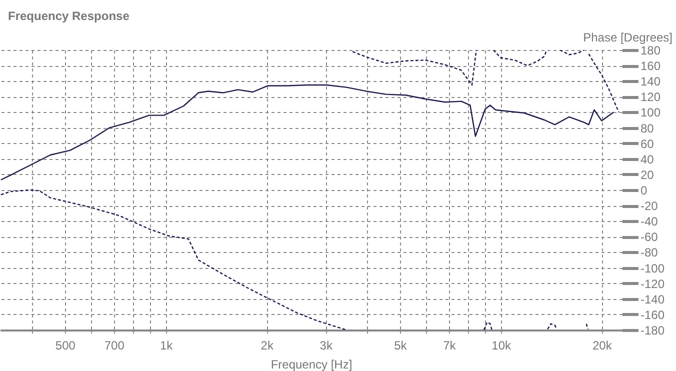 The width and height of the screenshot is (676, 371). What do you see at coordinates (652, 283) in the screenshot?
I see `y-tick-label: -120` at bounding box center [652, 283].